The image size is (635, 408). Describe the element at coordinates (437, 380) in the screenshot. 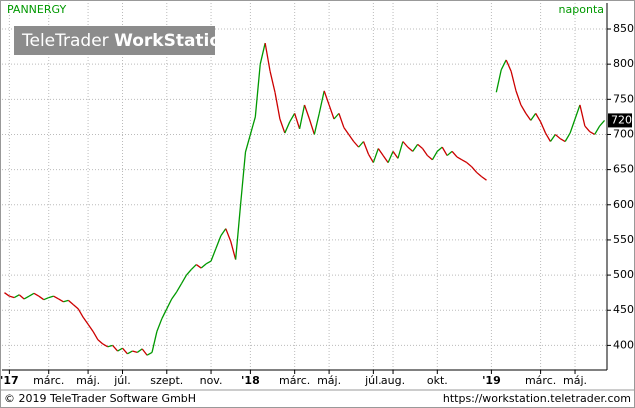

I see `x-tick-label: okt.` at that location.